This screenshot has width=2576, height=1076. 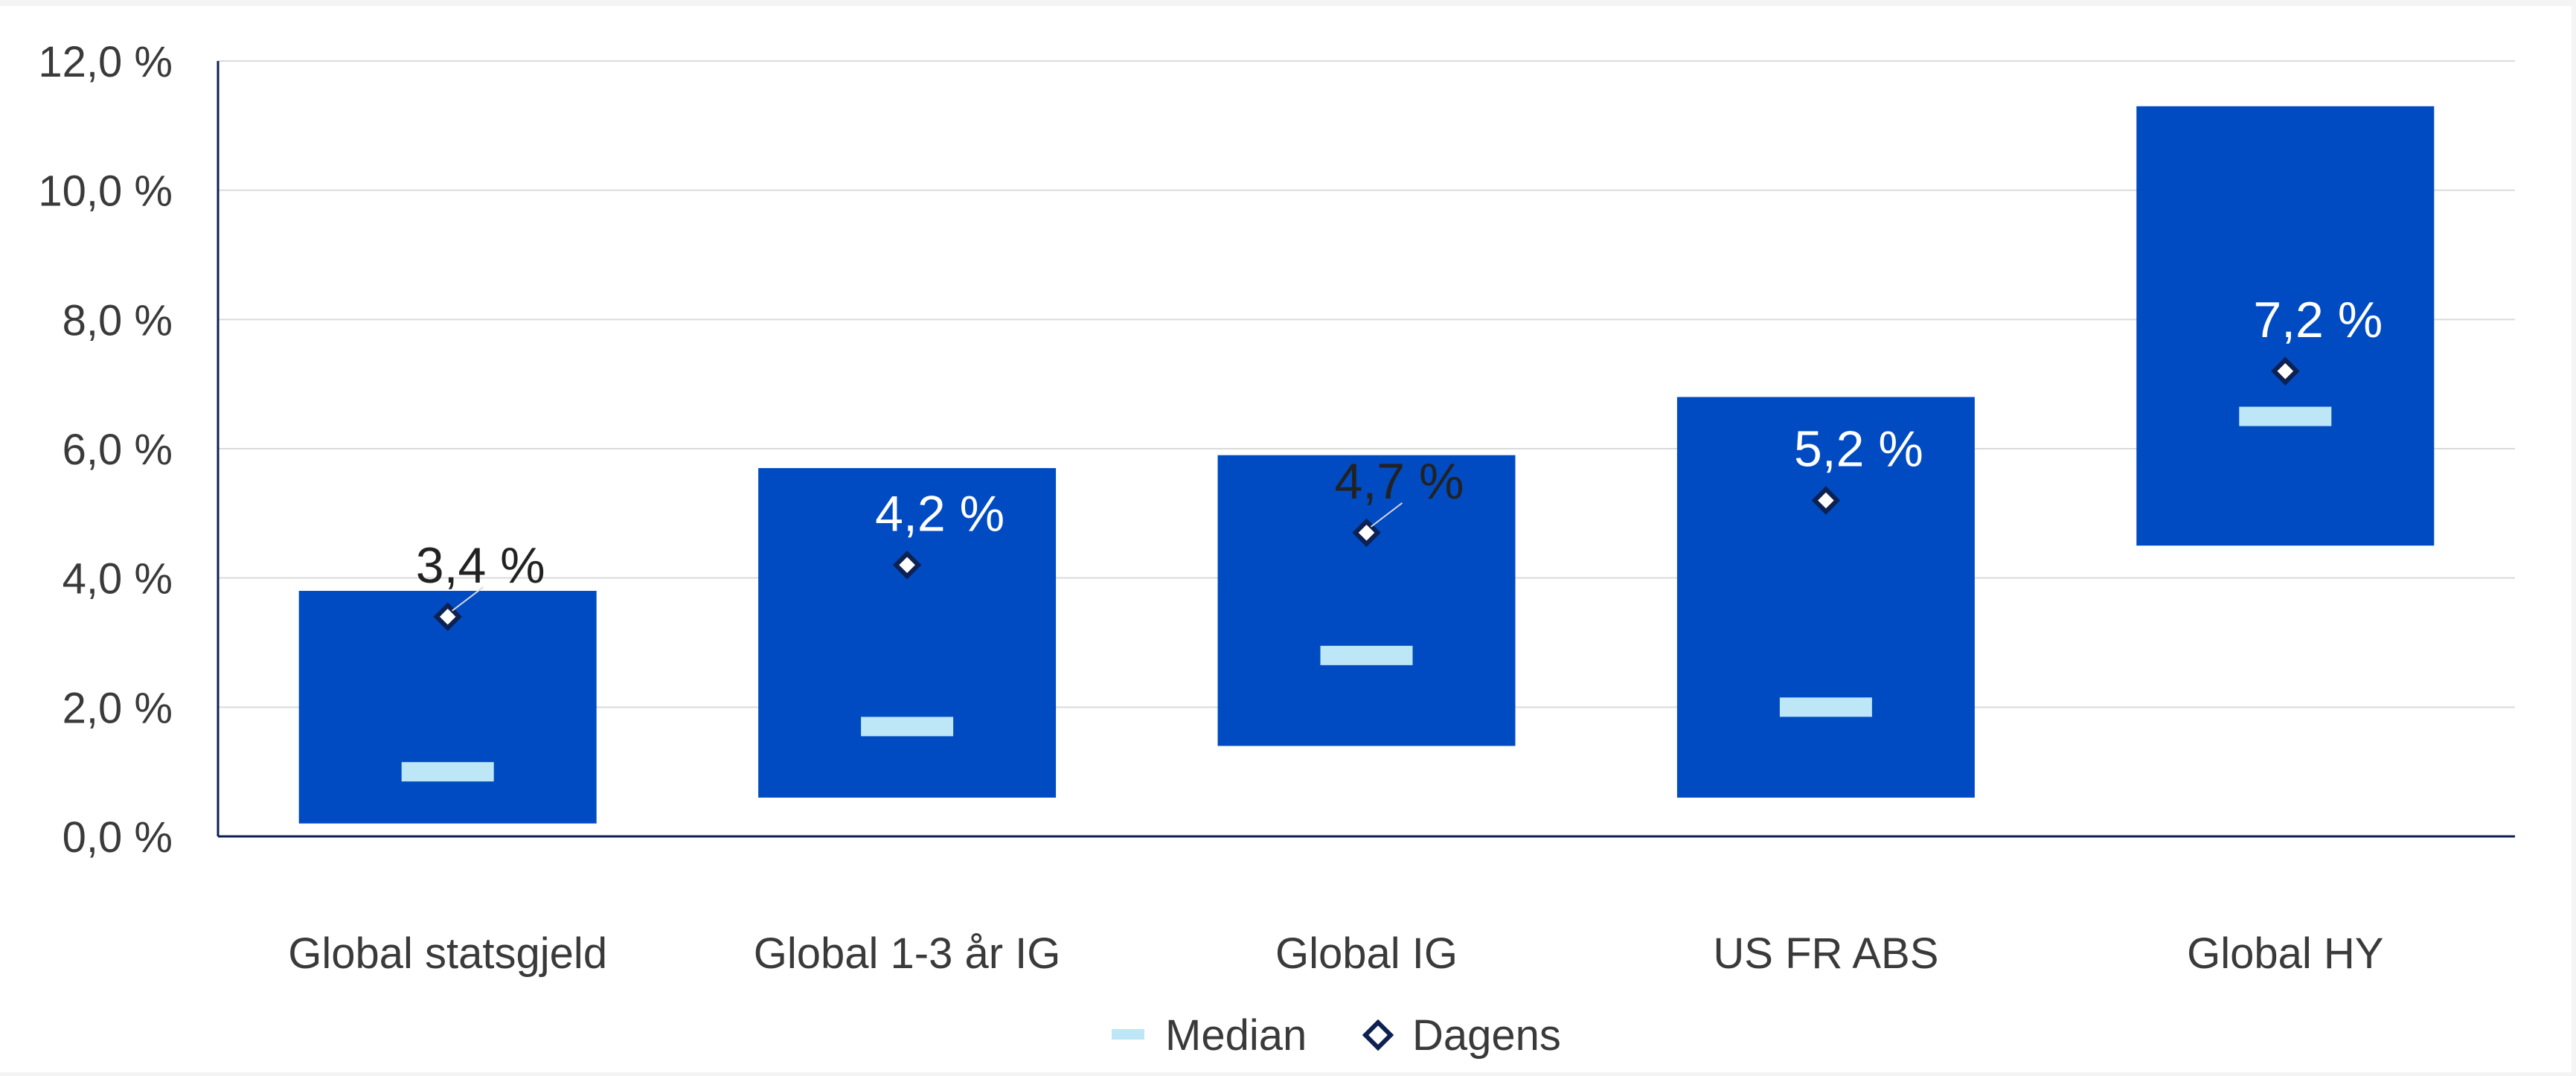 What do you see at coordinates (118, 837) in the screenshot?
I see `y-tick-label: 0,0 %` at bounding box center [118, 837].